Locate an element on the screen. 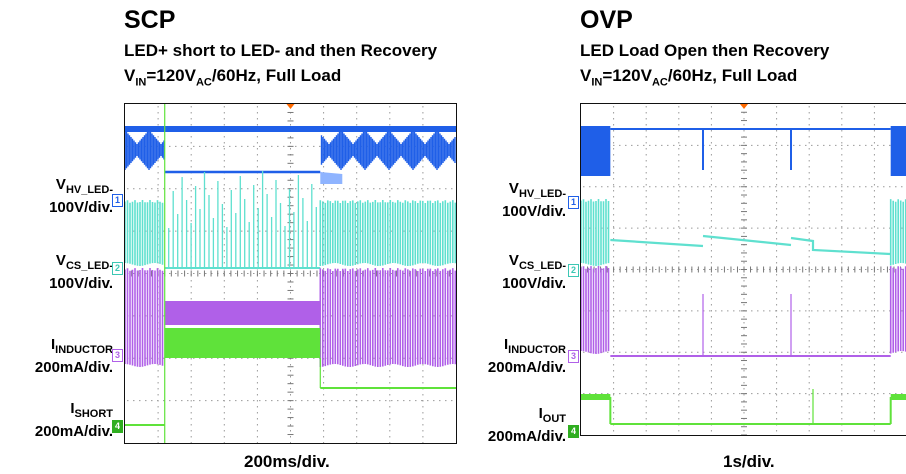 The image size is (906, 474). series-iinductor-short-band is located at coordinates (242, 313).